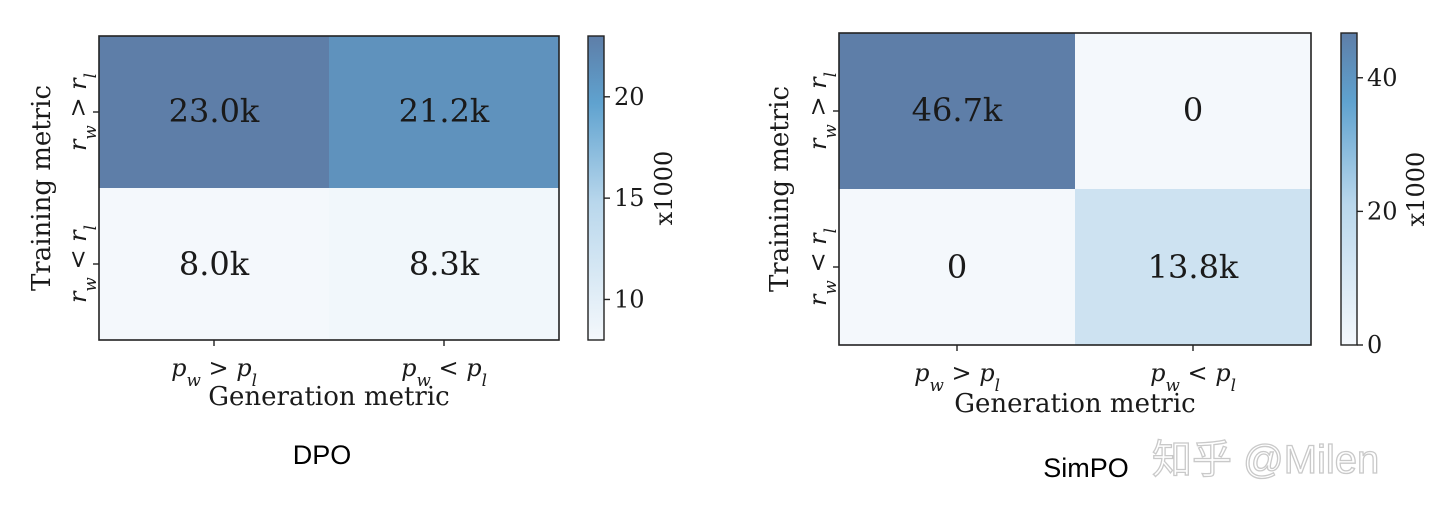 This screenshot has height=515, width=1440. Describe the element at coordinates (328, 397) in the screenshot. I see `dpo-xlabel: Generation metric` at that location.